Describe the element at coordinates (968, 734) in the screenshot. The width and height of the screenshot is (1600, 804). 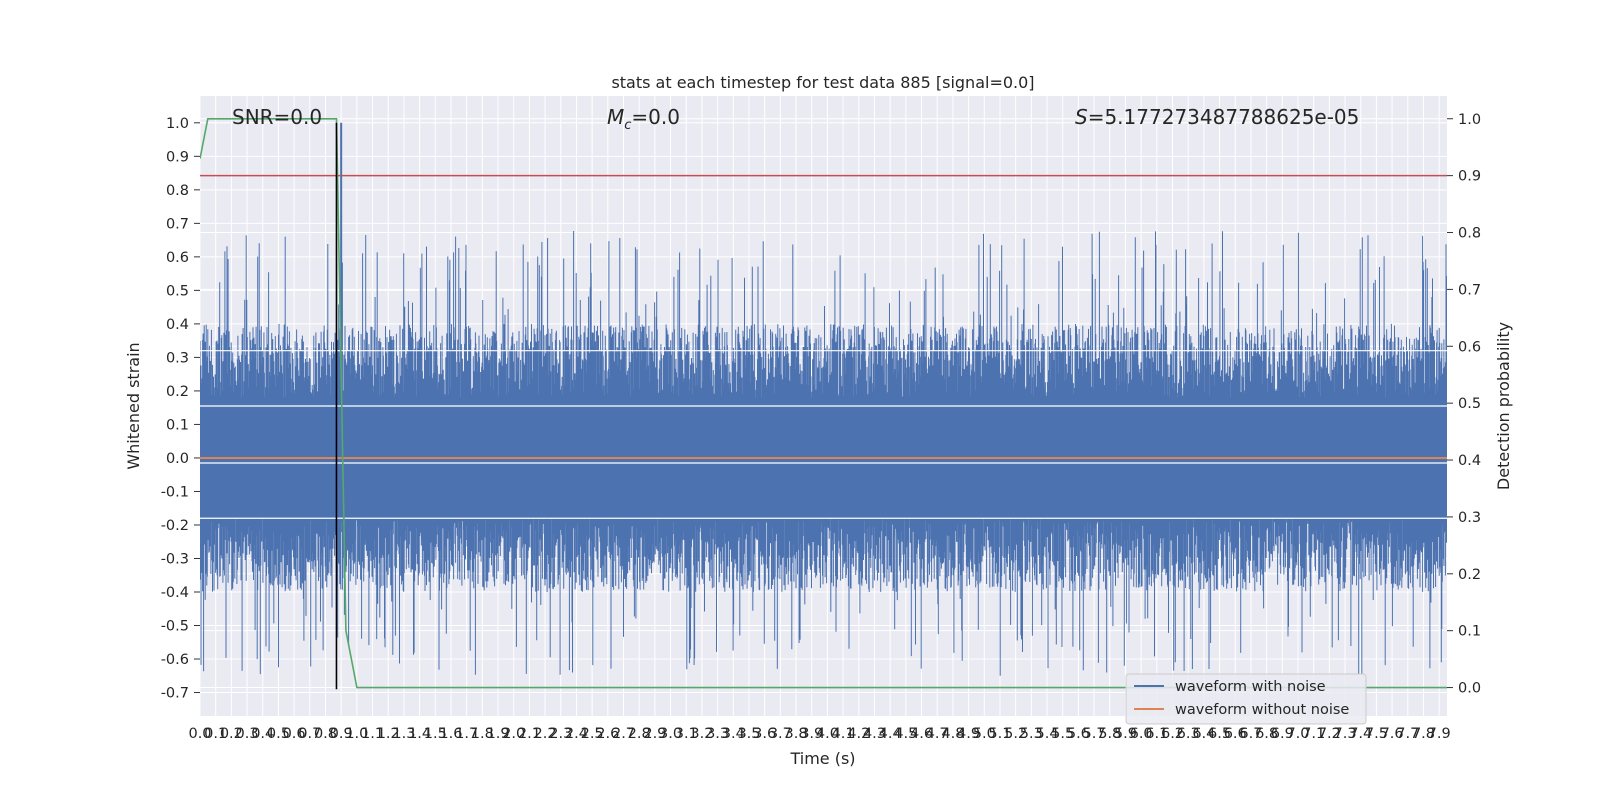
I see `x-tick-label: 4.9` at that location.